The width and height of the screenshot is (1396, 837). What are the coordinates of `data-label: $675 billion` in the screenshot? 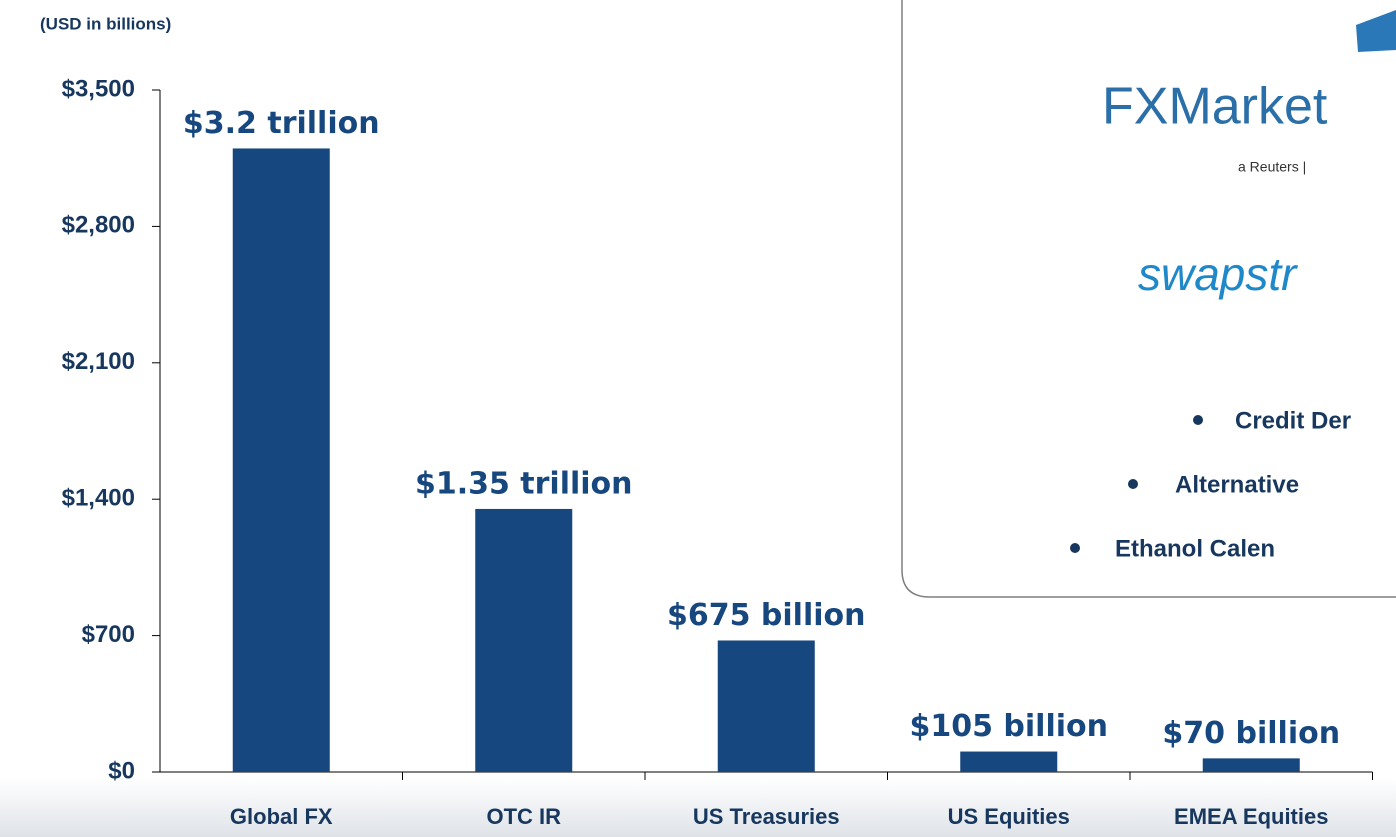 It's located at (766, 615).